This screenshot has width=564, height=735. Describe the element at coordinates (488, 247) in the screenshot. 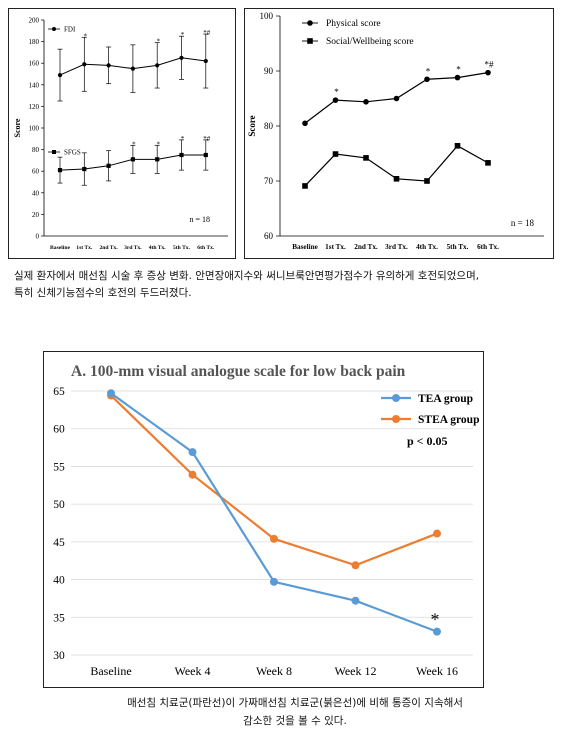

I see `x-tick-label: 6th Tx.` at that location.